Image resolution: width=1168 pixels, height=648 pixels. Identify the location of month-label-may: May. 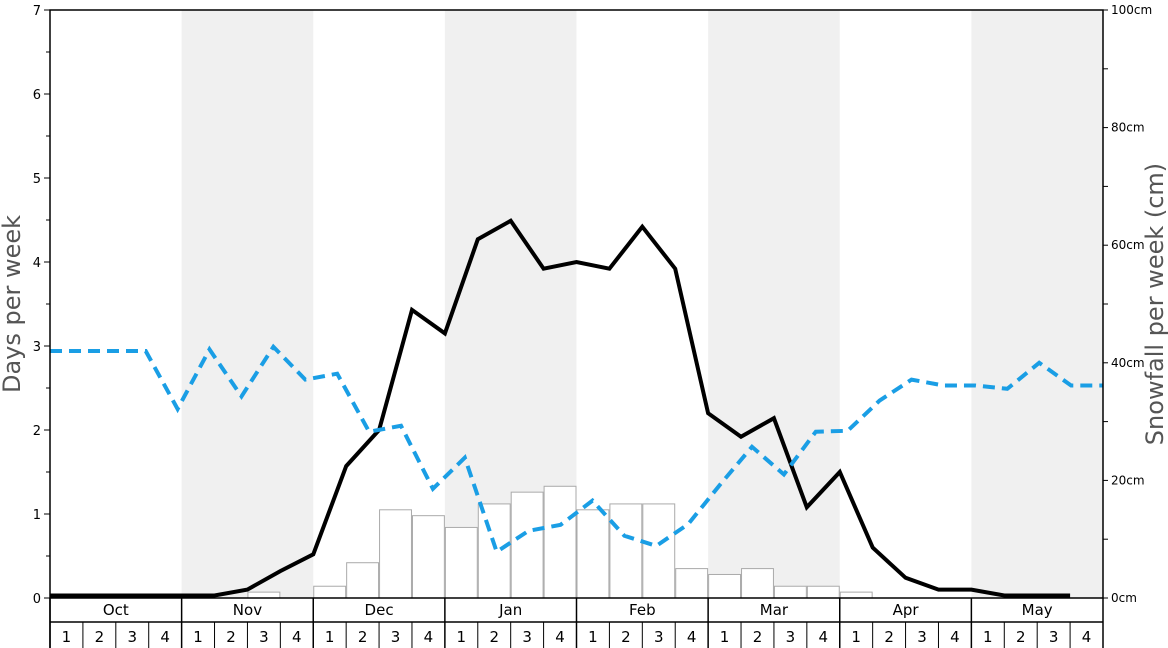
(1037, 610).